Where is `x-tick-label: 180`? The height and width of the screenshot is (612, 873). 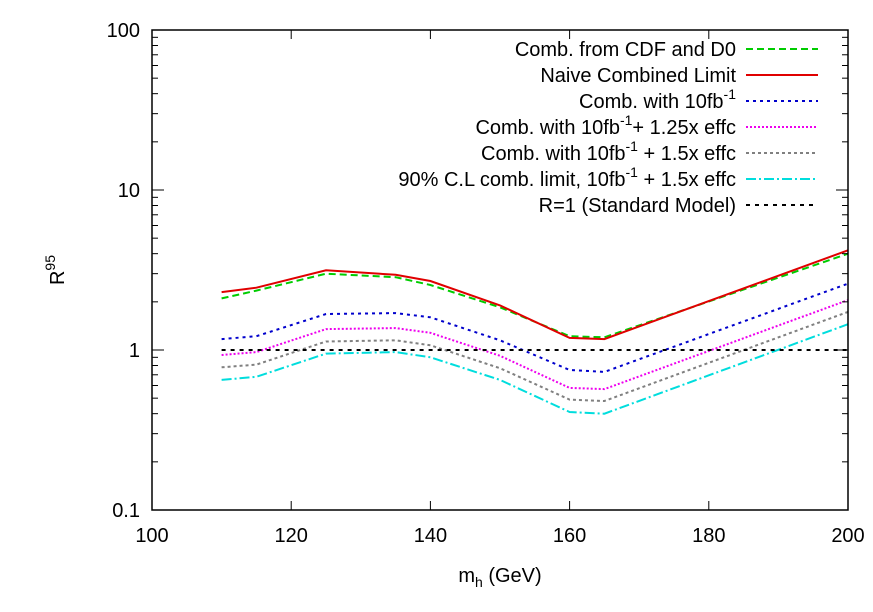 x-tick-label: 180 is located at coordinates (708, 536).